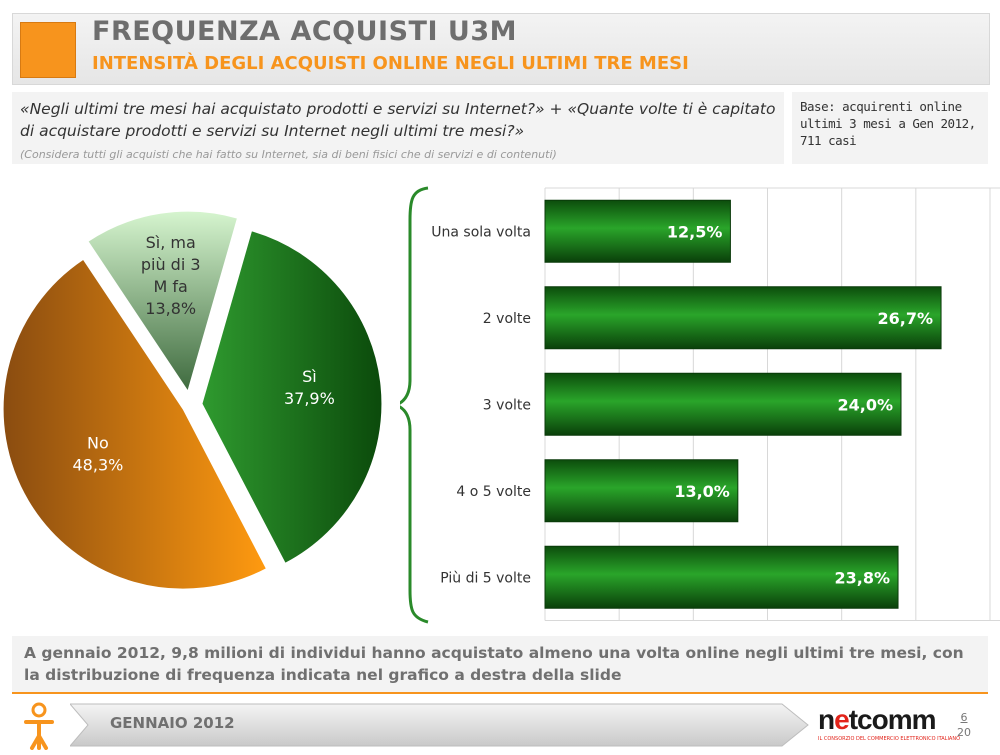 This screenshot has height=755, width=1000. What do you see at coordinates (964, 725) in the screenshot?
I see `page-number: 6 20` at bounding box center [964, 725].